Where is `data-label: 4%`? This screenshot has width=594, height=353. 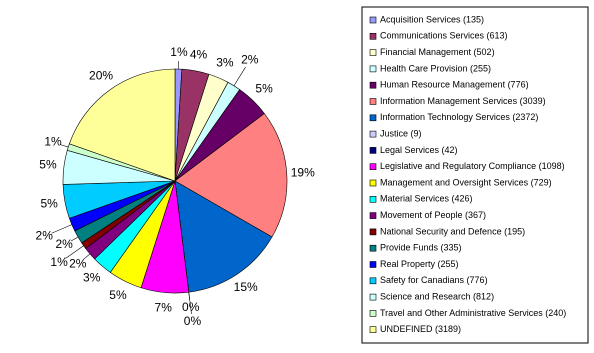
data-label: 4% is located at coordinates (199, 54).